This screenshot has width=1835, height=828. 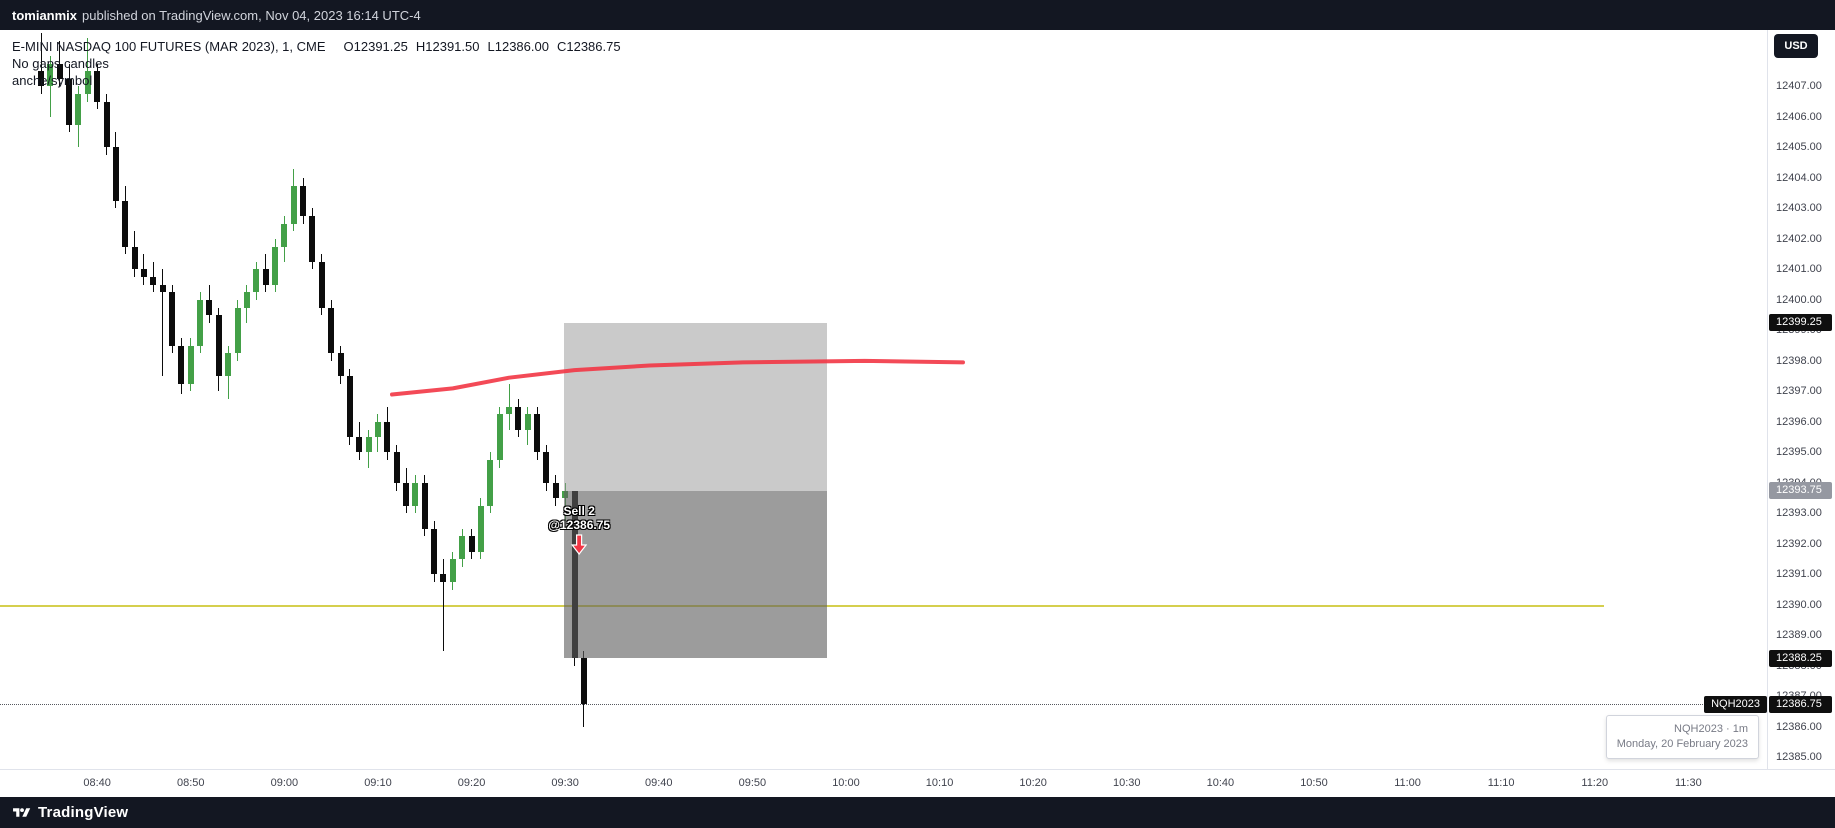 I want to click on price-label: 12386.00, so click(x=1799, y=726).